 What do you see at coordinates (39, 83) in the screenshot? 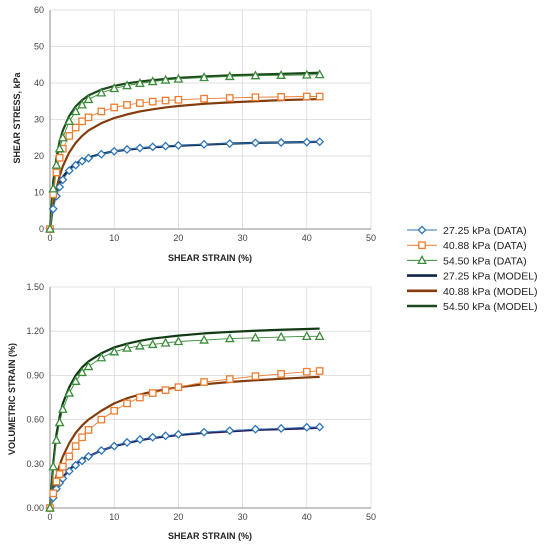
I see `y-tick-label: 40` at bounding box center [39, 83].